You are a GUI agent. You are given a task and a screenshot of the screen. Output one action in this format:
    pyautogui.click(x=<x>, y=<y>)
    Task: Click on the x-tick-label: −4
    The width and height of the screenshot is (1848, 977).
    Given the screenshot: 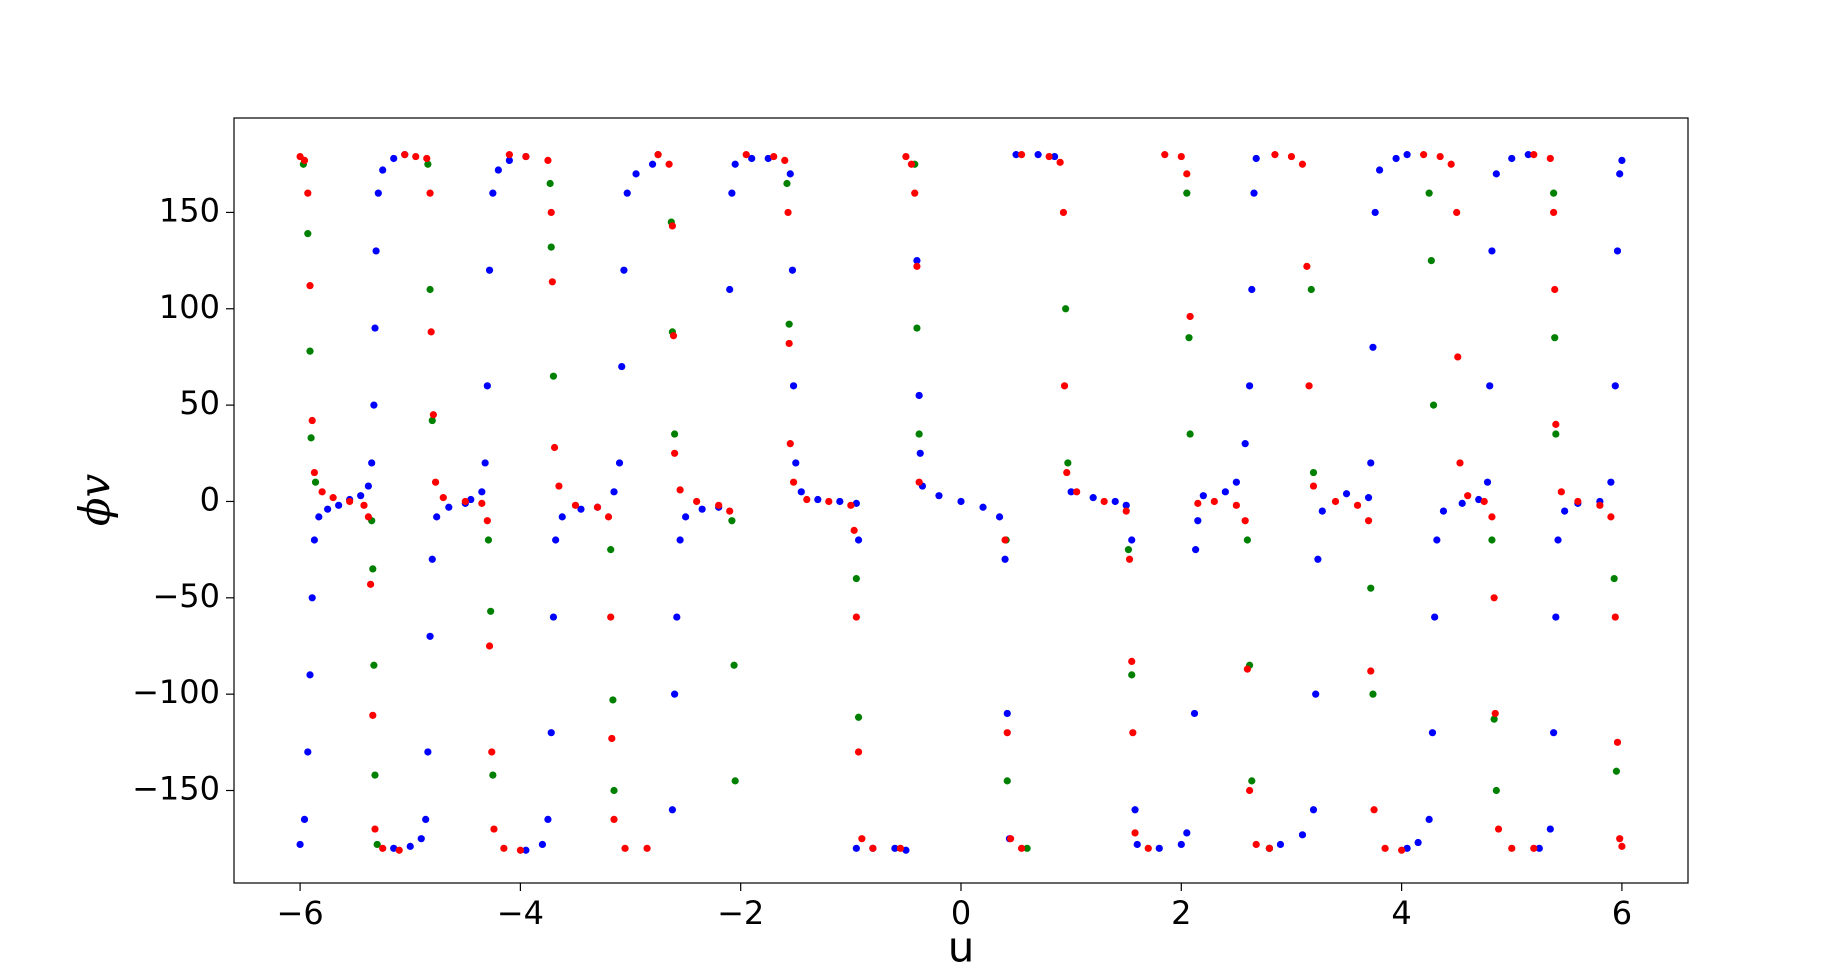 What is the action you would take?
    pyautogui.click(x=520, y=913)
    